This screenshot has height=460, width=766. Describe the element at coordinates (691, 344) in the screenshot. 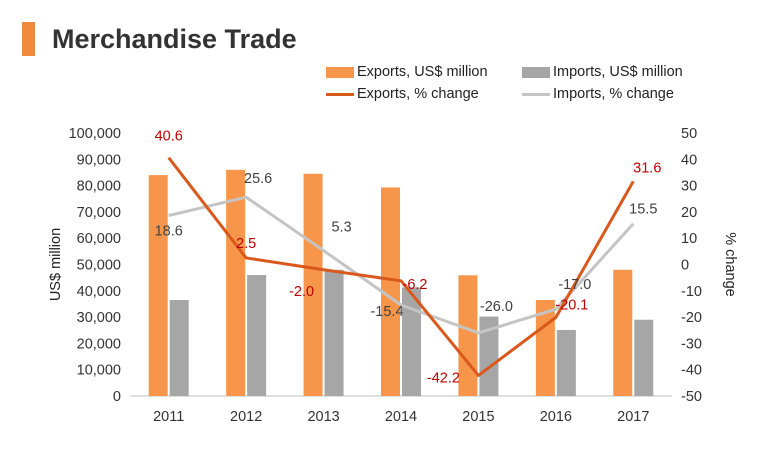

I see `y2-tick-label: -30` at that location.